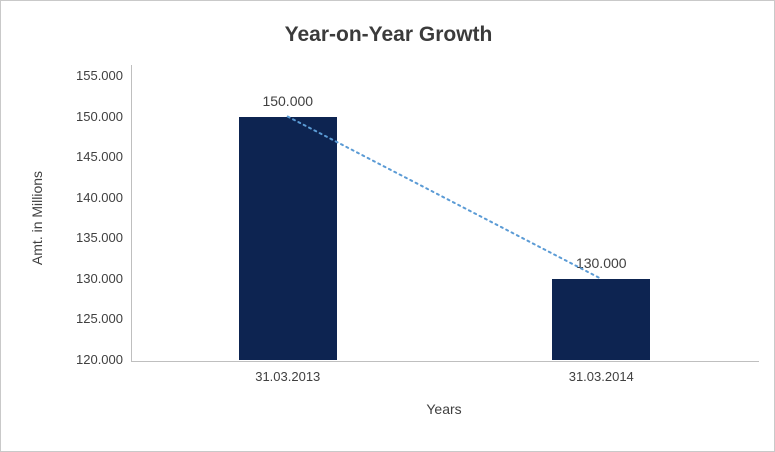  Describe the element at coordinates (99, 157) in the screenshot. I see `y-tick-label: 145.000` at that location.